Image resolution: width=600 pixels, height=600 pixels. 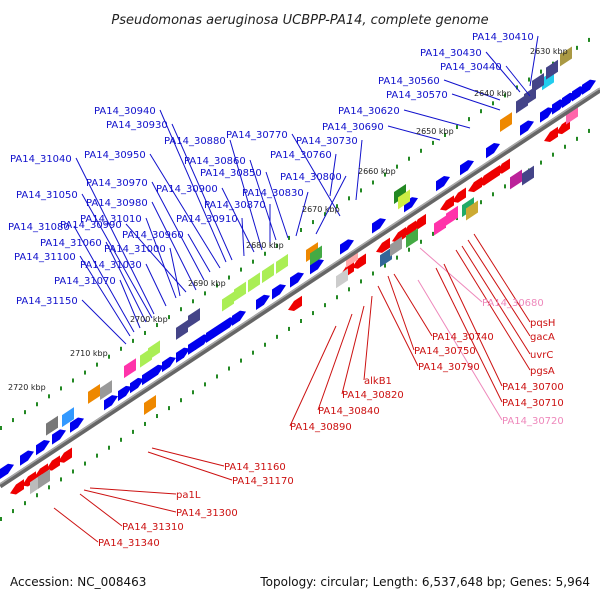 I want to click on forward-gene-label: PA14_31070, so click(x=85, y=281).